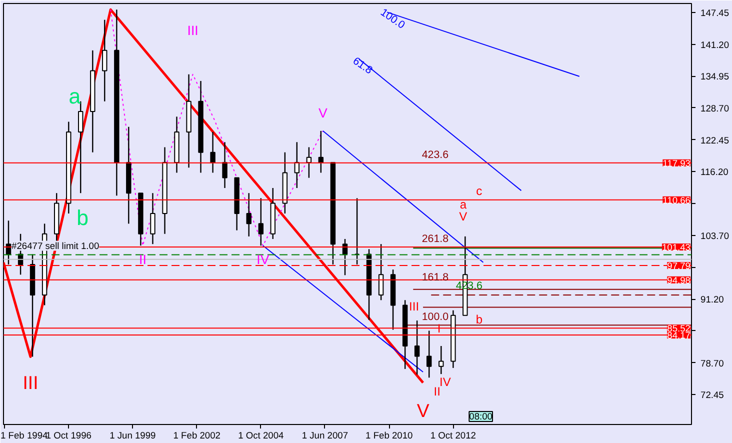  Describe the element at coordinates (712, 363) in the screenshot. I see `y-tick-label: 78.70` at that location.